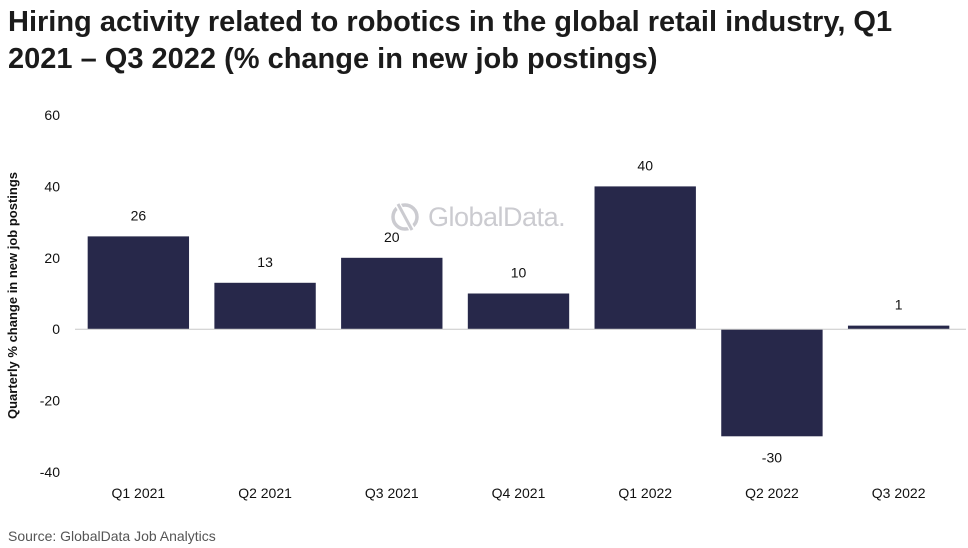 The width and height of the screenshot is (968, 548). Describe the element at coordinates (405, 217) in the screenshot. I see `globaldata-logo-icon` at that location.